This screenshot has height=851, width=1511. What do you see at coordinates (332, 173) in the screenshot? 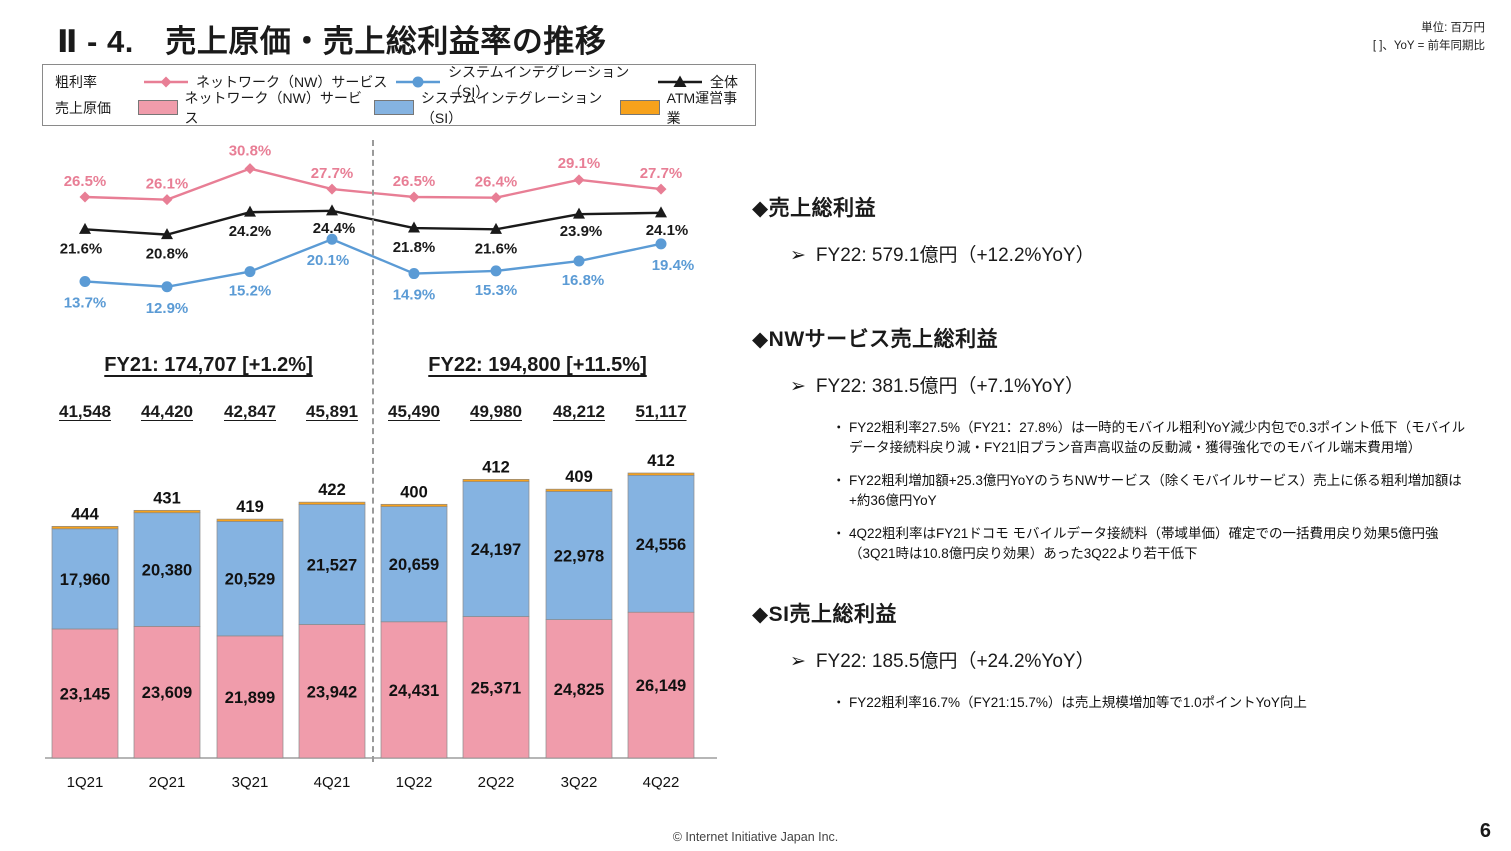
I see `margin-value-label: 27.7%` at bounding box center [332, 173].